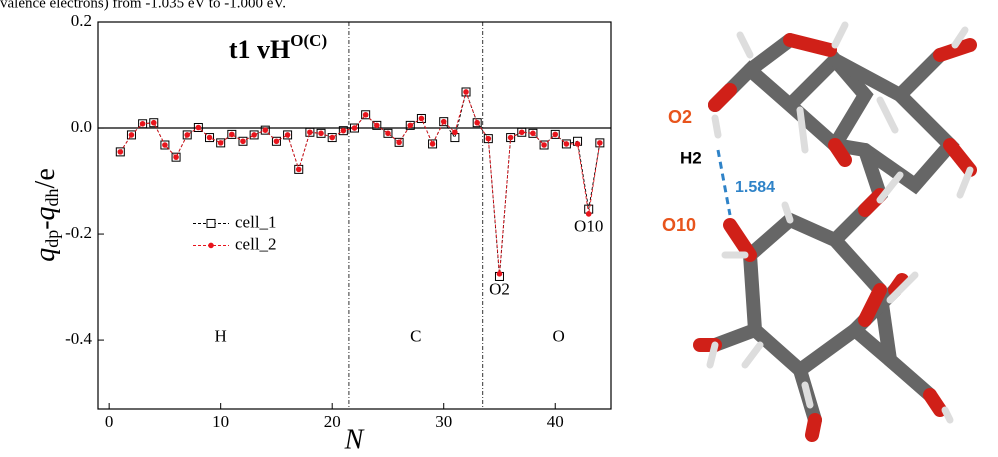  What do you see at coordinates (558, 335) in the screenshot?
I see `region-label: O` at bounding box center [558, 335].